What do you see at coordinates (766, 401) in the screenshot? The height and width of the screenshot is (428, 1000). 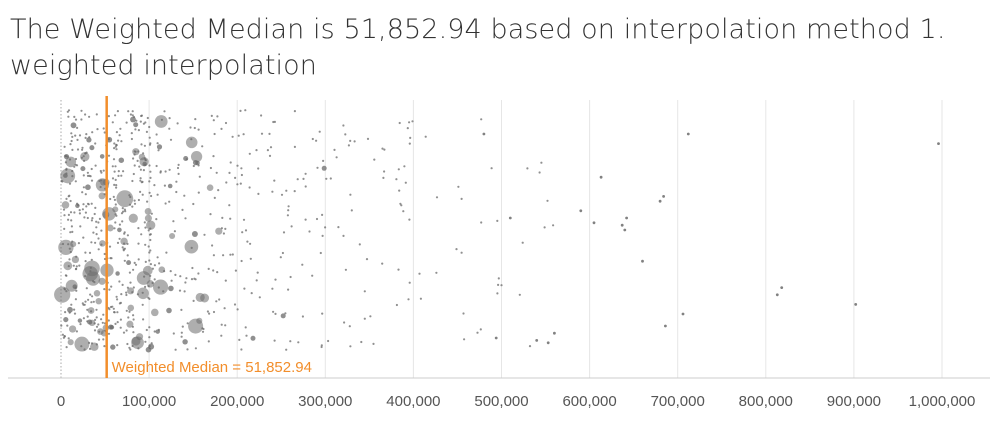 I see `x-tick-label-8: 800,000` at bounding box center [766, 401].